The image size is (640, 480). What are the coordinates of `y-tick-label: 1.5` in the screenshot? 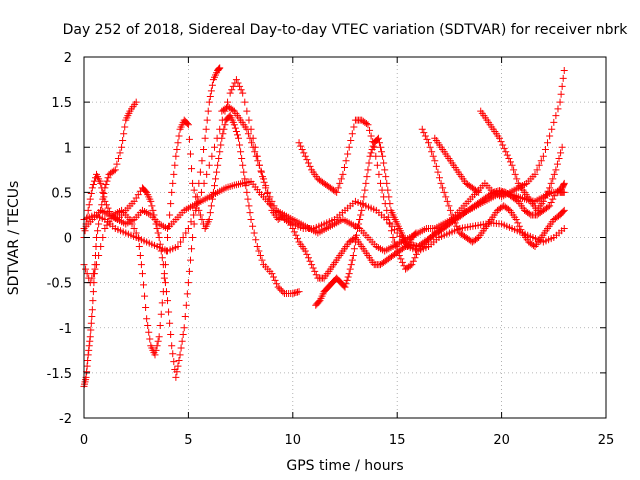 It's located at (61, 103).